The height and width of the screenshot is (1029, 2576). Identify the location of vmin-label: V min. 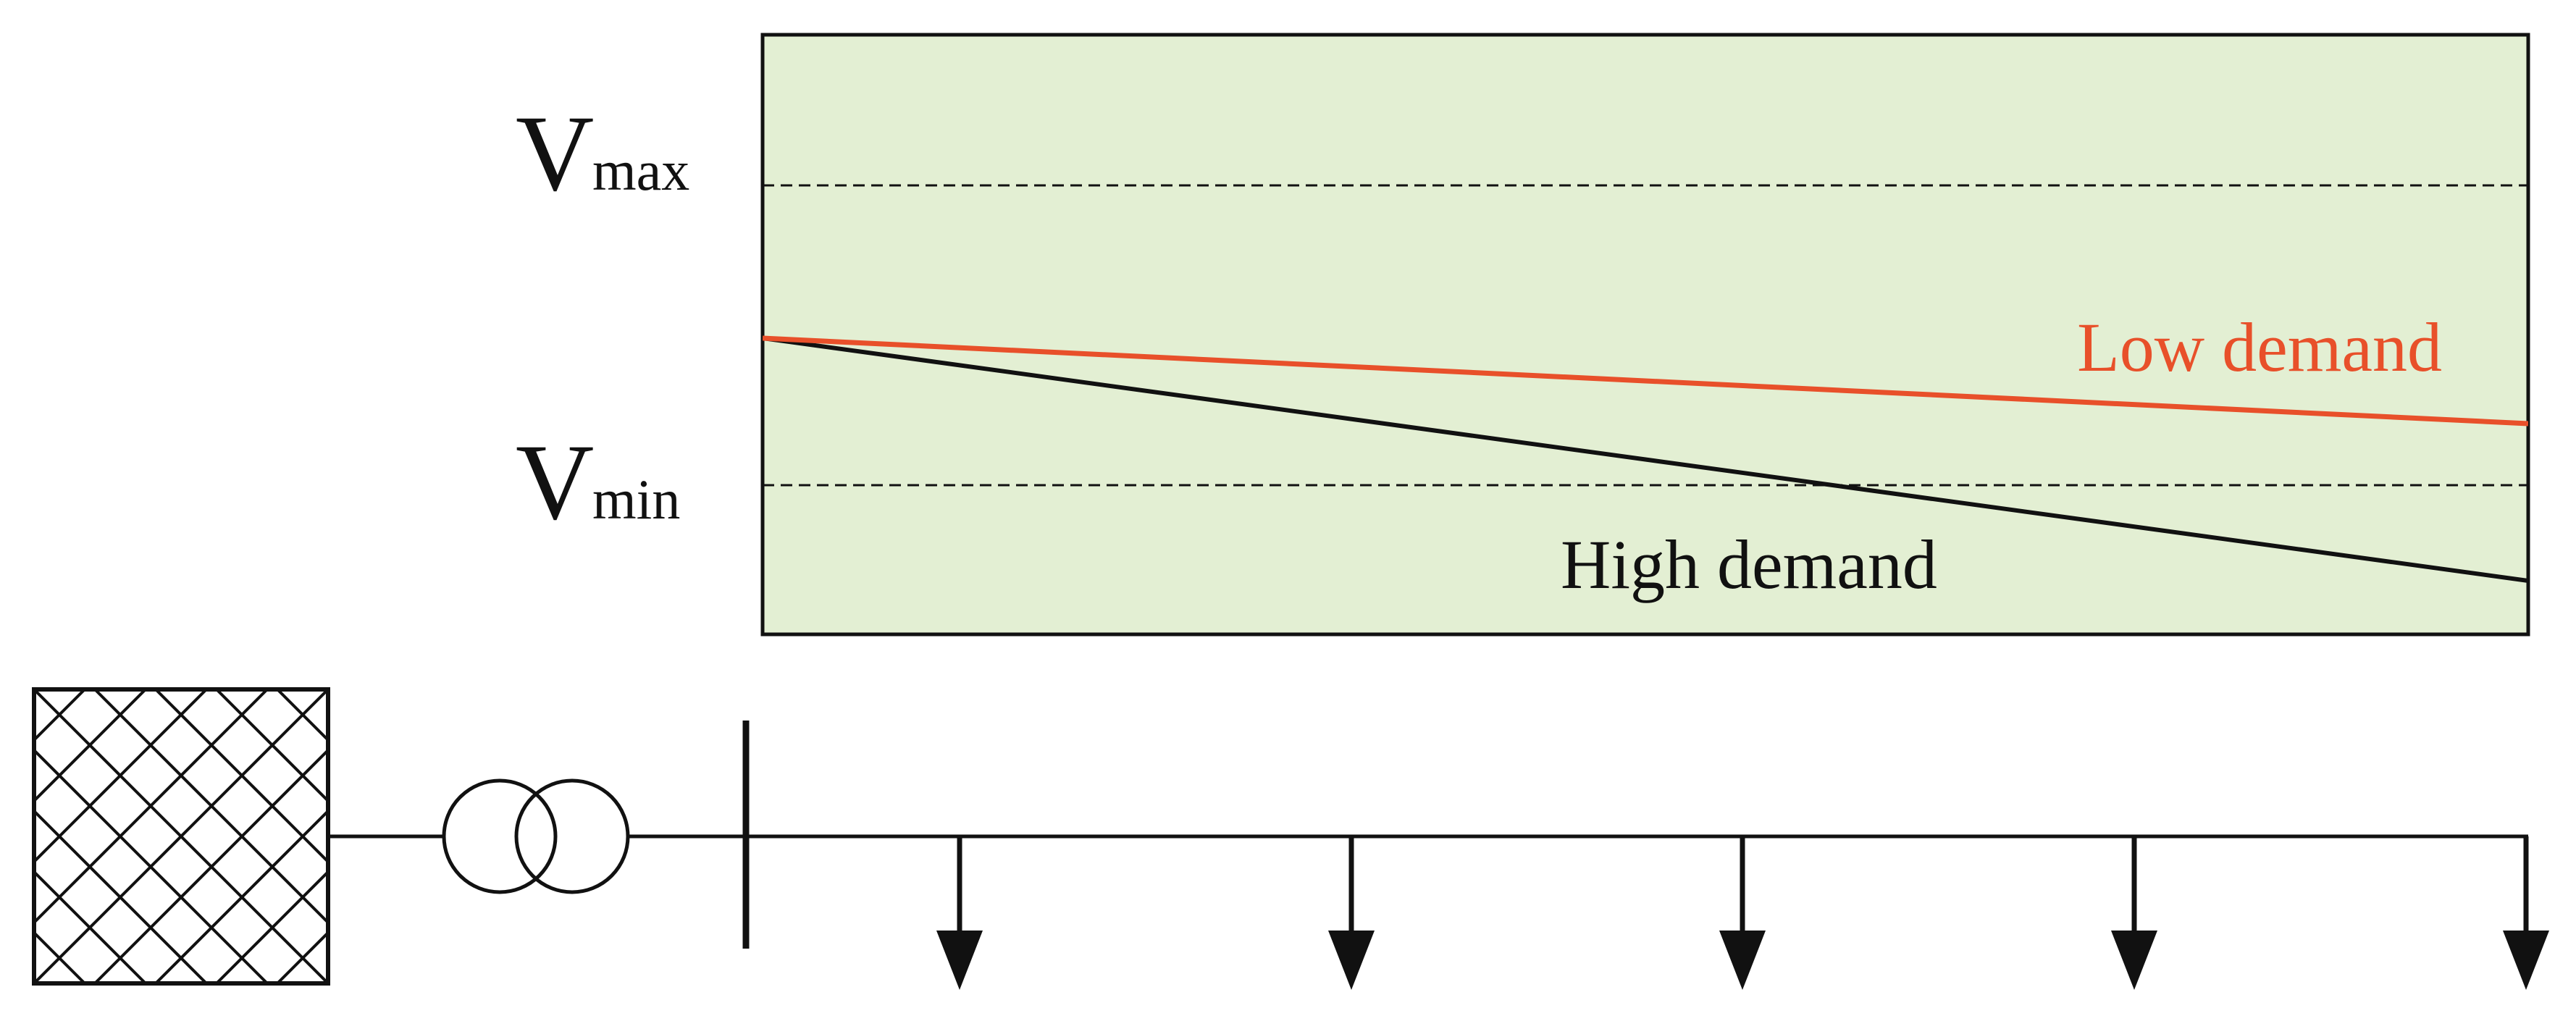
(598, 482).